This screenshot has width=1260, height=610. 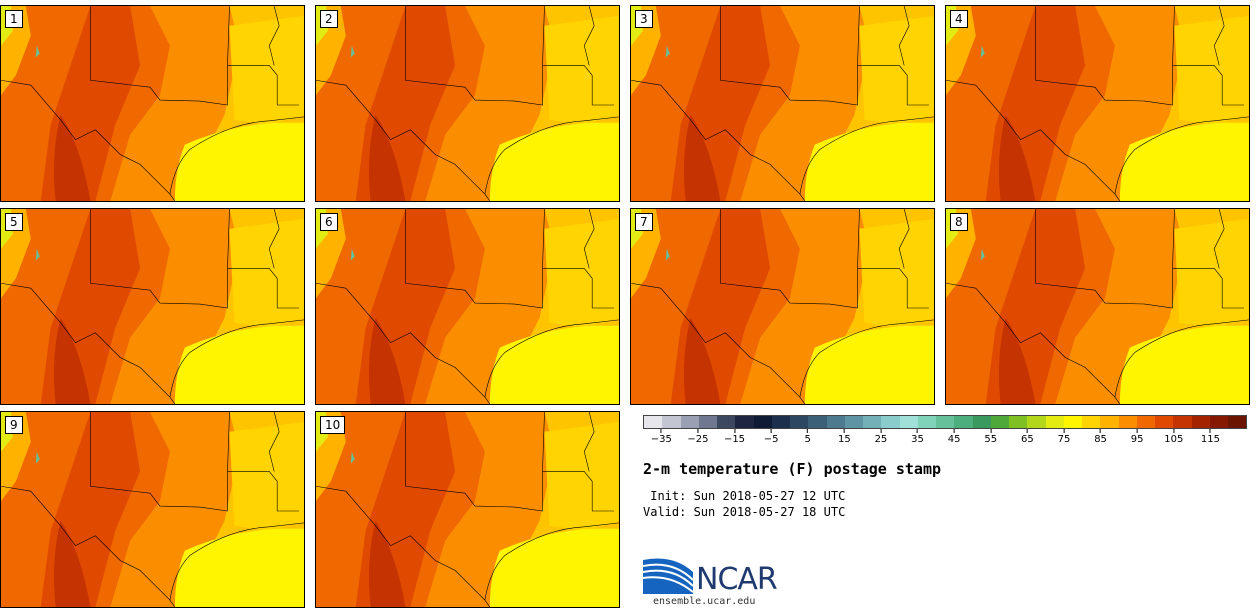 What do you see at coordinates (1137, 437) in the screenshot?
I see `colorbar-tick-label: 95` at bounding box center [1137, 437].